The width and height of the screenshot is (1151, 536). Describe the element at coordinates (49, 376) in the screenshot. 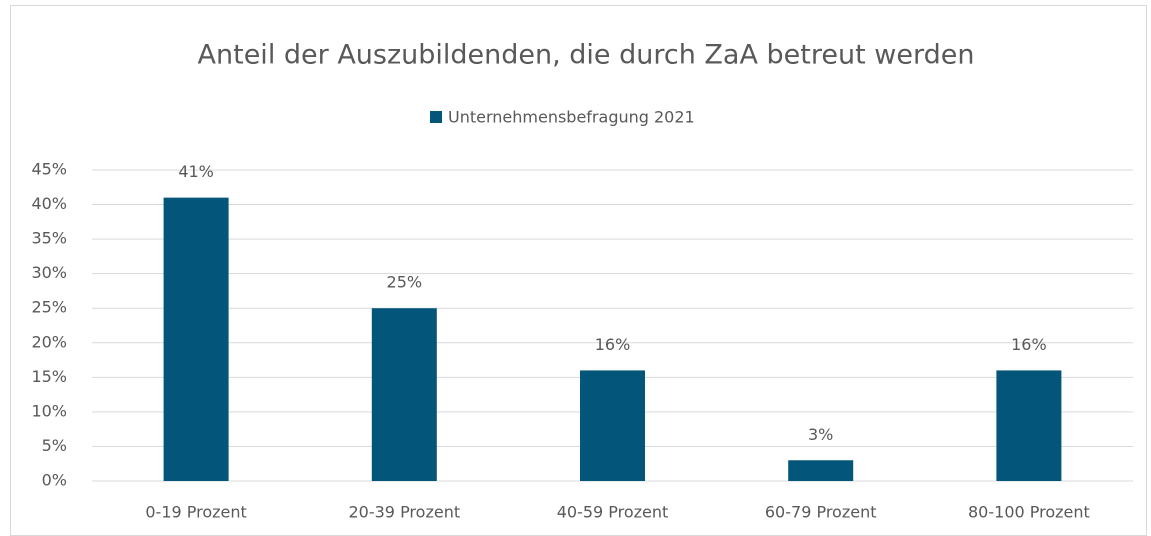

I see `y-tick-label: 15%` at that location.